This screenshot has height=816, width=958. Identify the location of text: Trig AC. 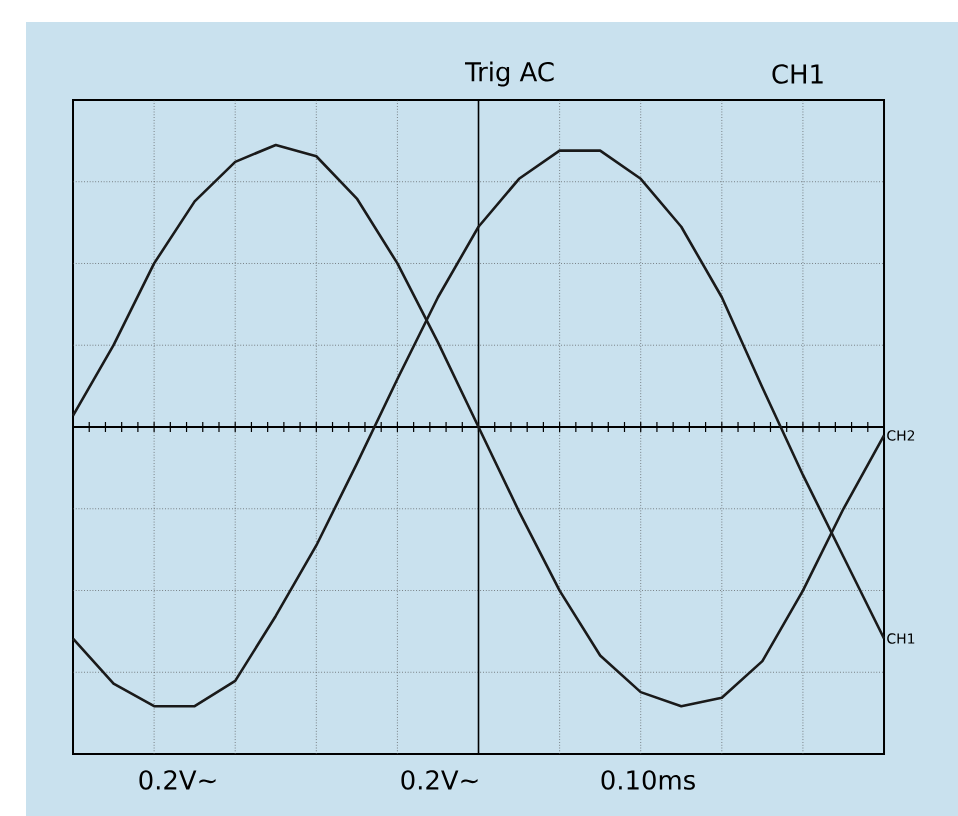
(509, 74).